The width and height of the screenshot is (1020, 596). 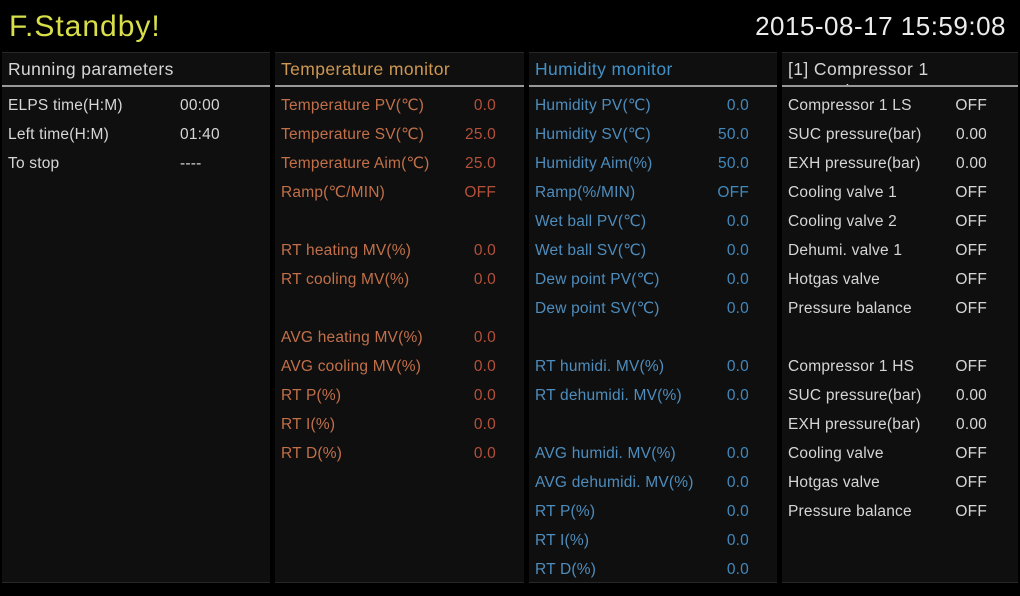 I want to click on parameter-row: Humidity Aim(%) 50.0, so click(x=653, y=163).